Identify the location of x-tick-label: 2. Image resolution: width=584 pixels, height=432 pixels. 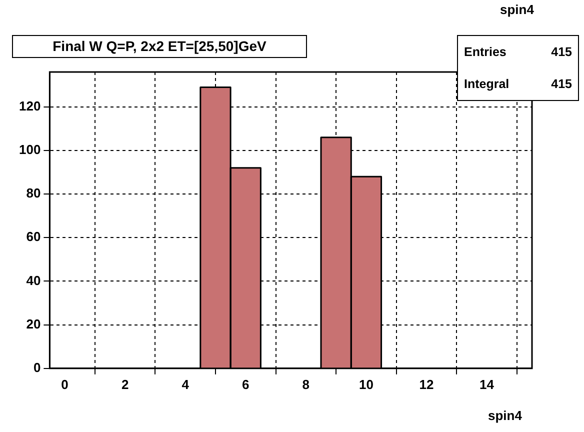
(125, 384).